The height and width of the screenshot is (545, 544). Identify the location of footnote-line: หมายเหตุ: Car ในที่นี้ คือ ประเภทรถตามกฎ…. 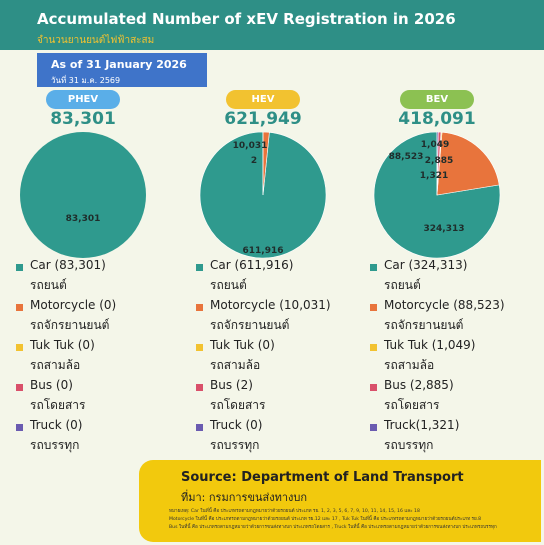
(294, 511).